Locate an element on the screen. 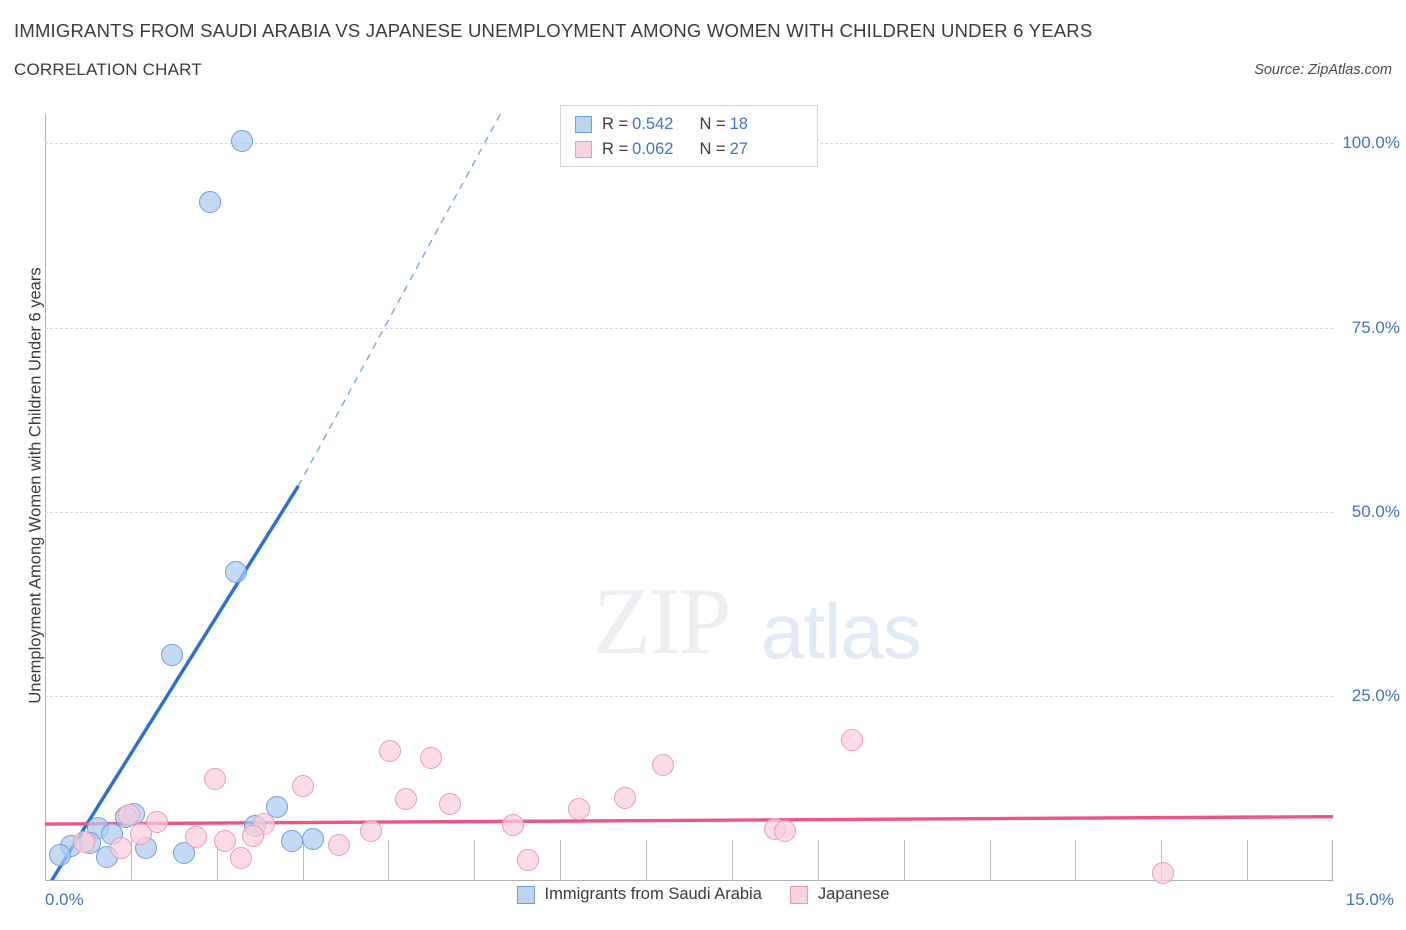 This screenshot has height=930, width=1406. y-axis-tick-label: 75.0% is located at coordinates (1375, 327).